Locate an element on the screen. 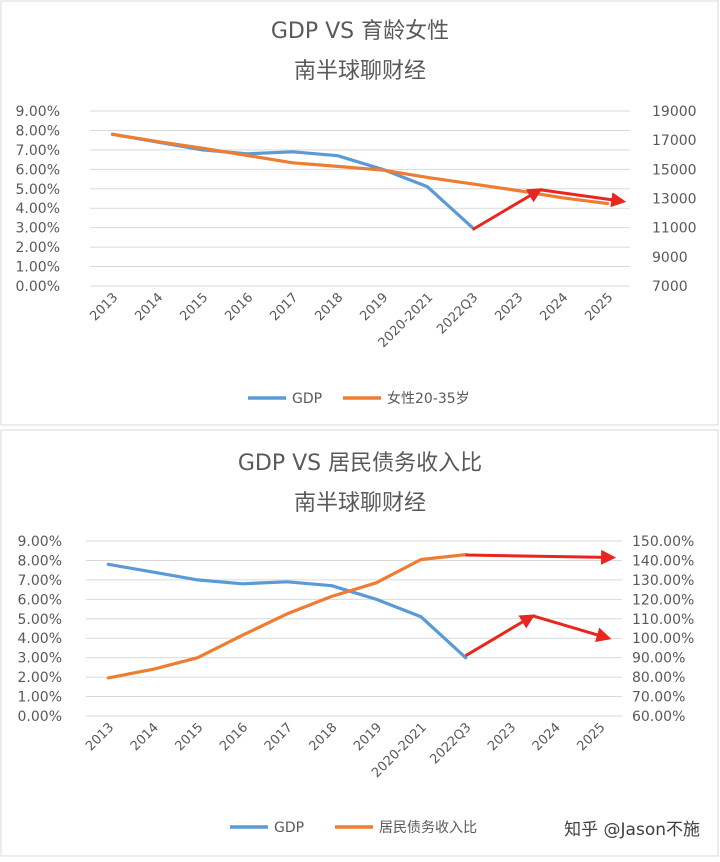 This screenshot has height=862, width=720. y-right-tick-label: 70.00% is located at coordinates (658, 698).